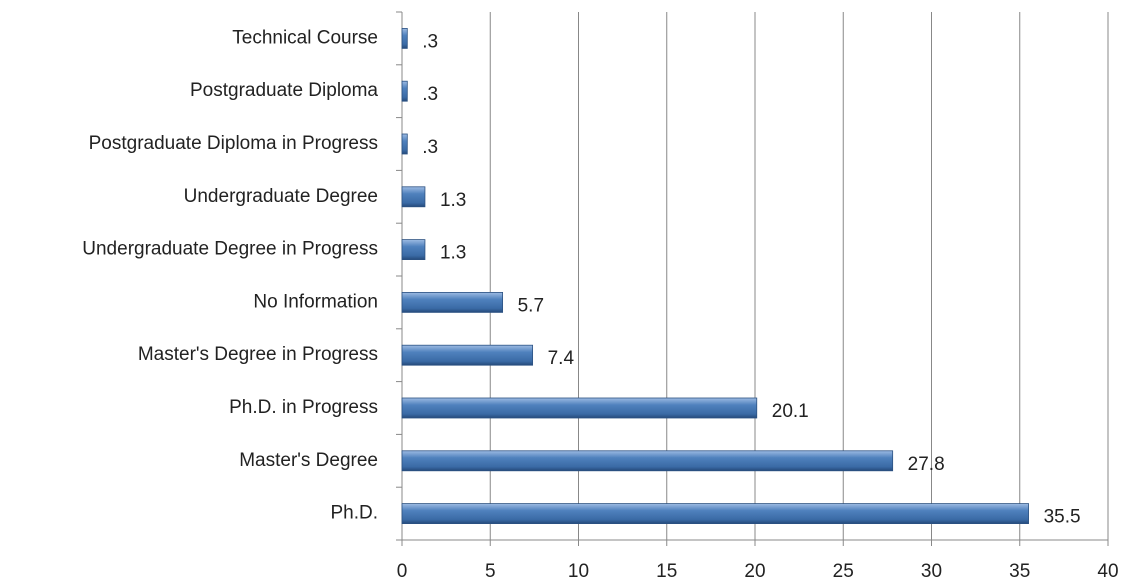 Image resolution: width=1129 pixels, height=584 pixels. What do you see at coordinates (281, 196) in the screenshot?
I see `y-tick-label: Undergraduate Degree` at bounding box center [281, 196].